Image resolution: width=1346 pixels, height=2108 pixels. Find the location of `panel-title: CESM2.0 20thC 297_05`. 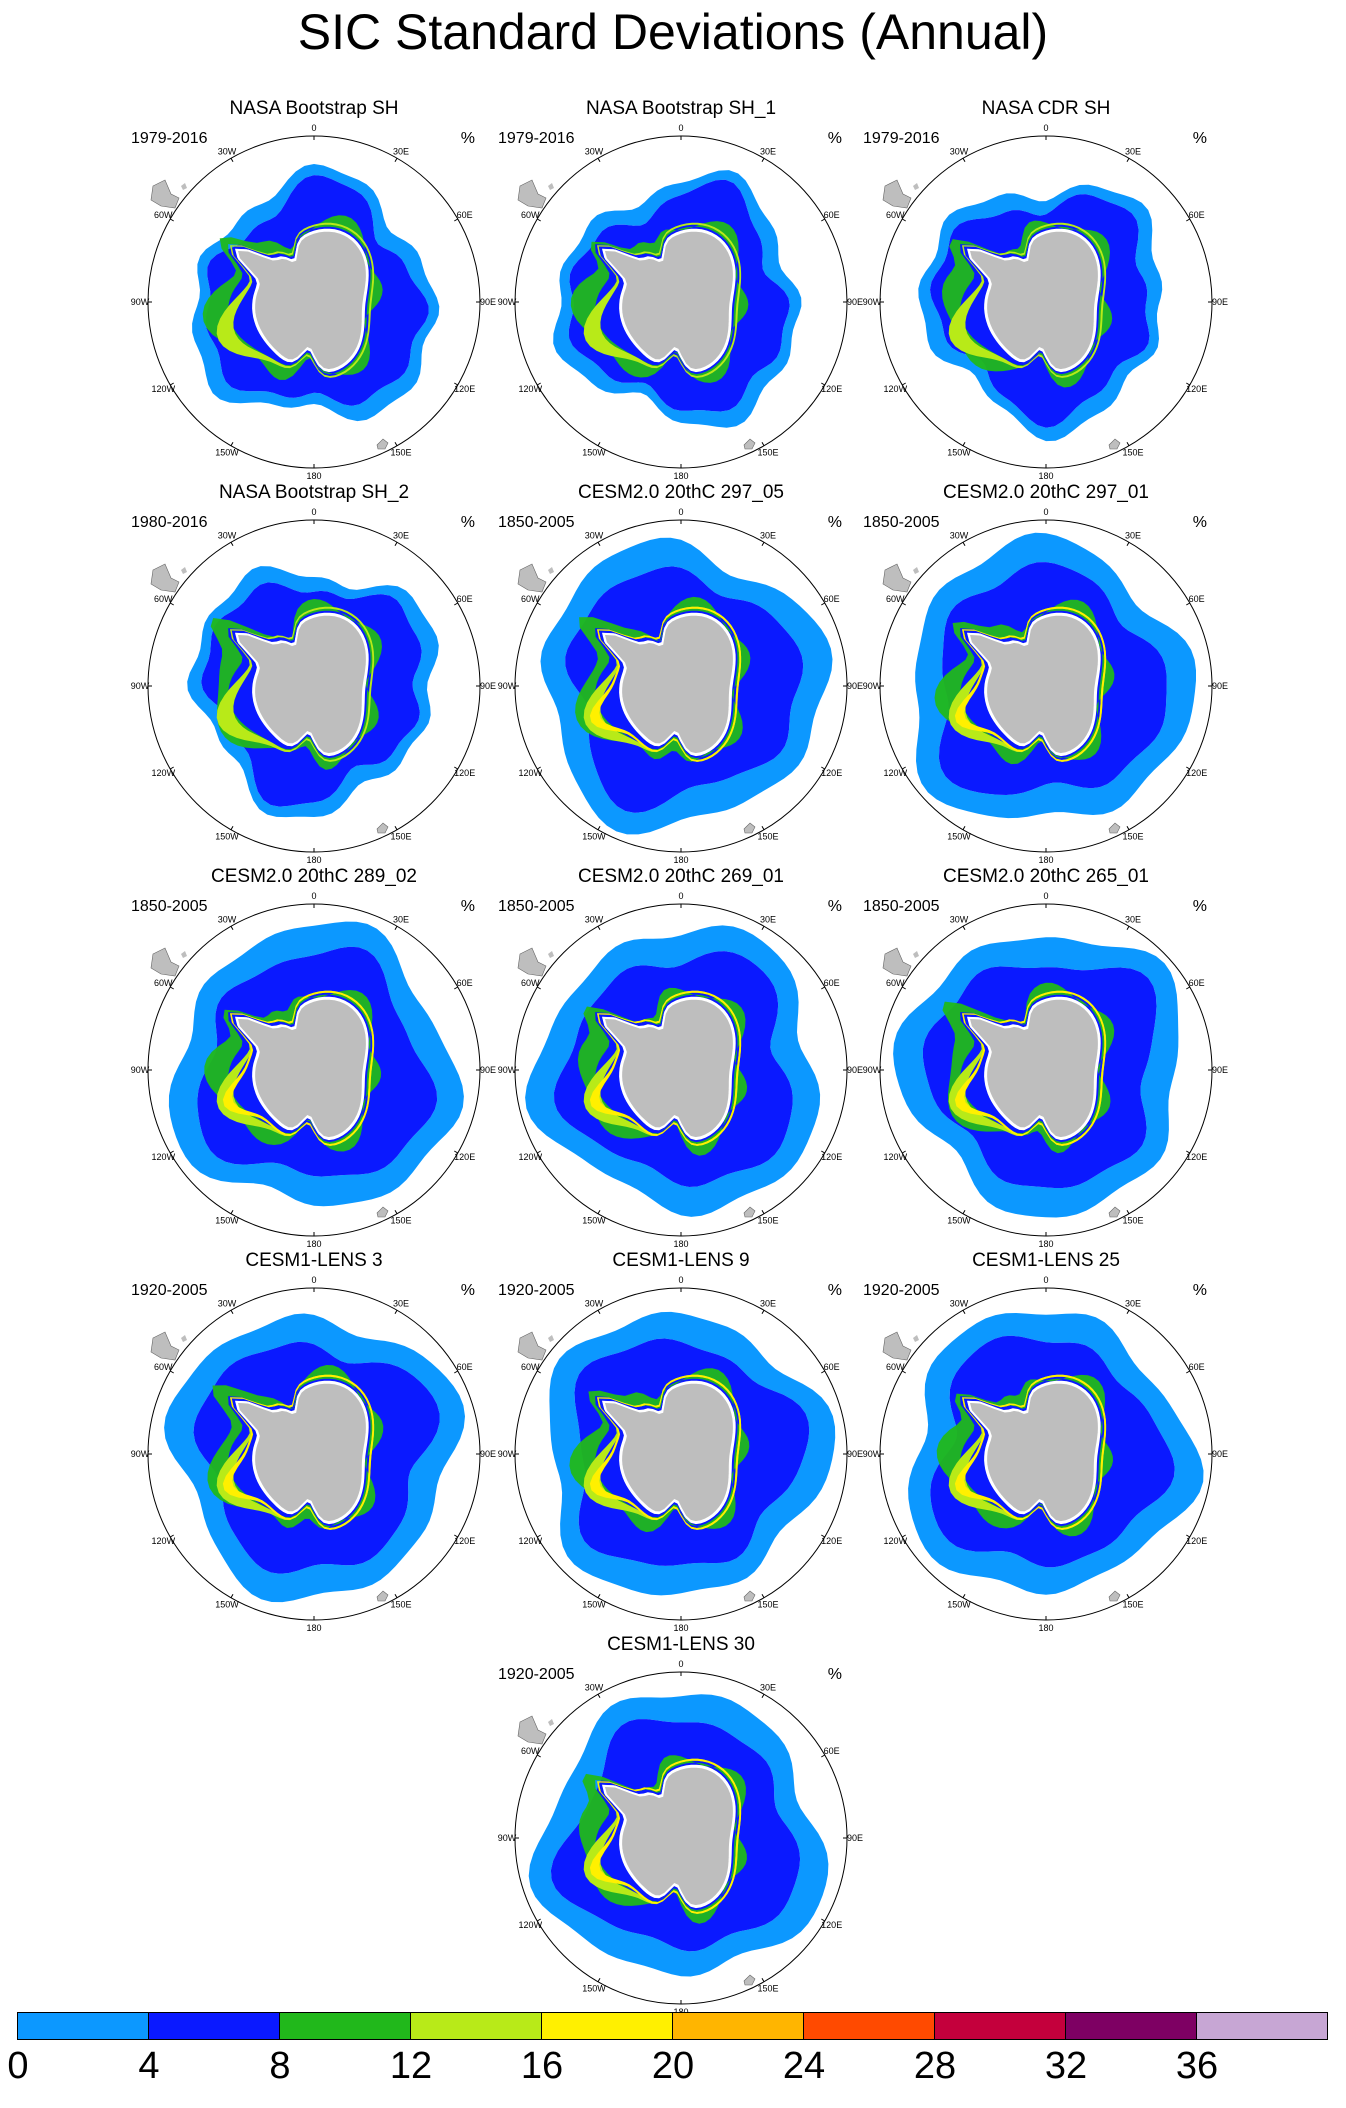

panel-title: CESM2.0 20thC 297_05 is located at coordinates (681, 492).